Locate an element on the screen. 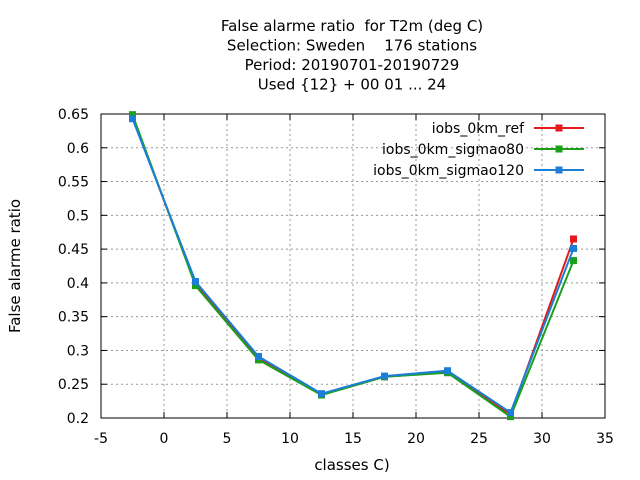  y-tick-label: 0.65 is located at coordinates (73, 115).